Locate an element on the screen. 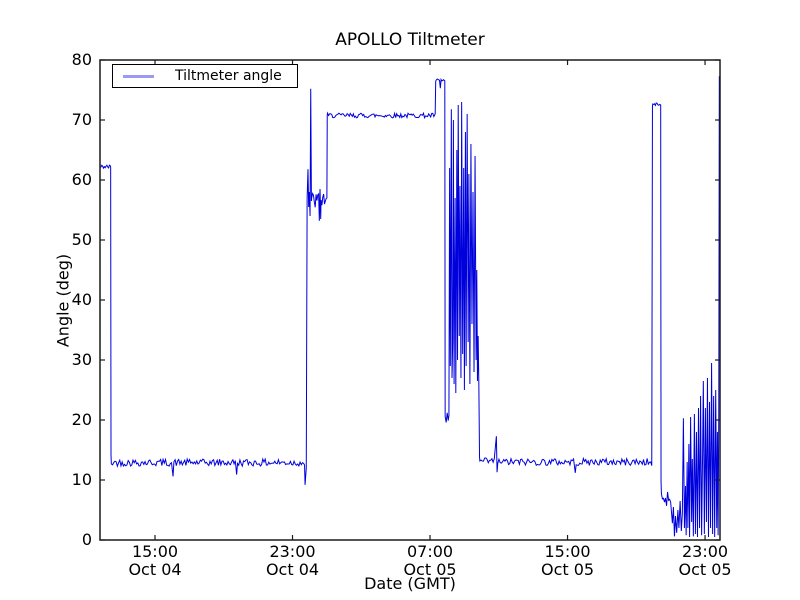  legend: Tiltmeter angle is located at coordinates (205, 76).